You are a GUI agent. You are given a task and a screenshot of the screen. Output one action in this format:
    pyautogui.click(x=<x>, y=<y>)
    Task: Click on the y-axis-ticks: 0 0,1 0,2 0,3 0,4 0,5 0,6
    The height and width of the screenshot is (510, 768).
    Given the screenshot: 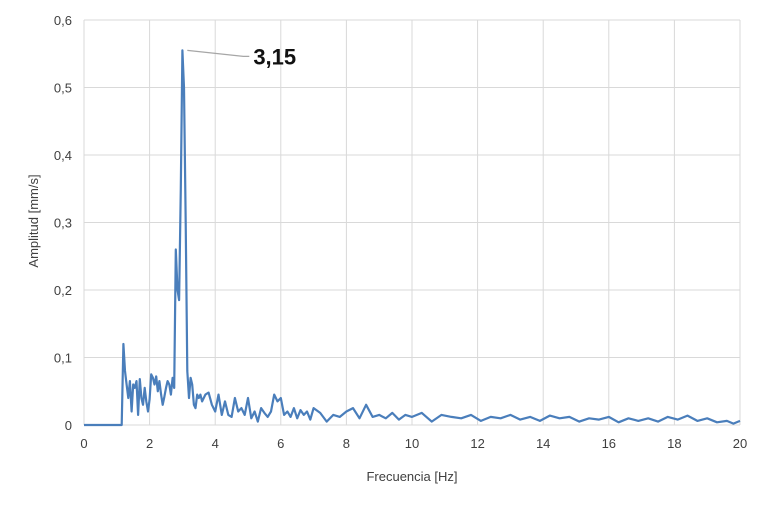 What is the action you would take?
    pyautogui.click(x=63, y=223)
    